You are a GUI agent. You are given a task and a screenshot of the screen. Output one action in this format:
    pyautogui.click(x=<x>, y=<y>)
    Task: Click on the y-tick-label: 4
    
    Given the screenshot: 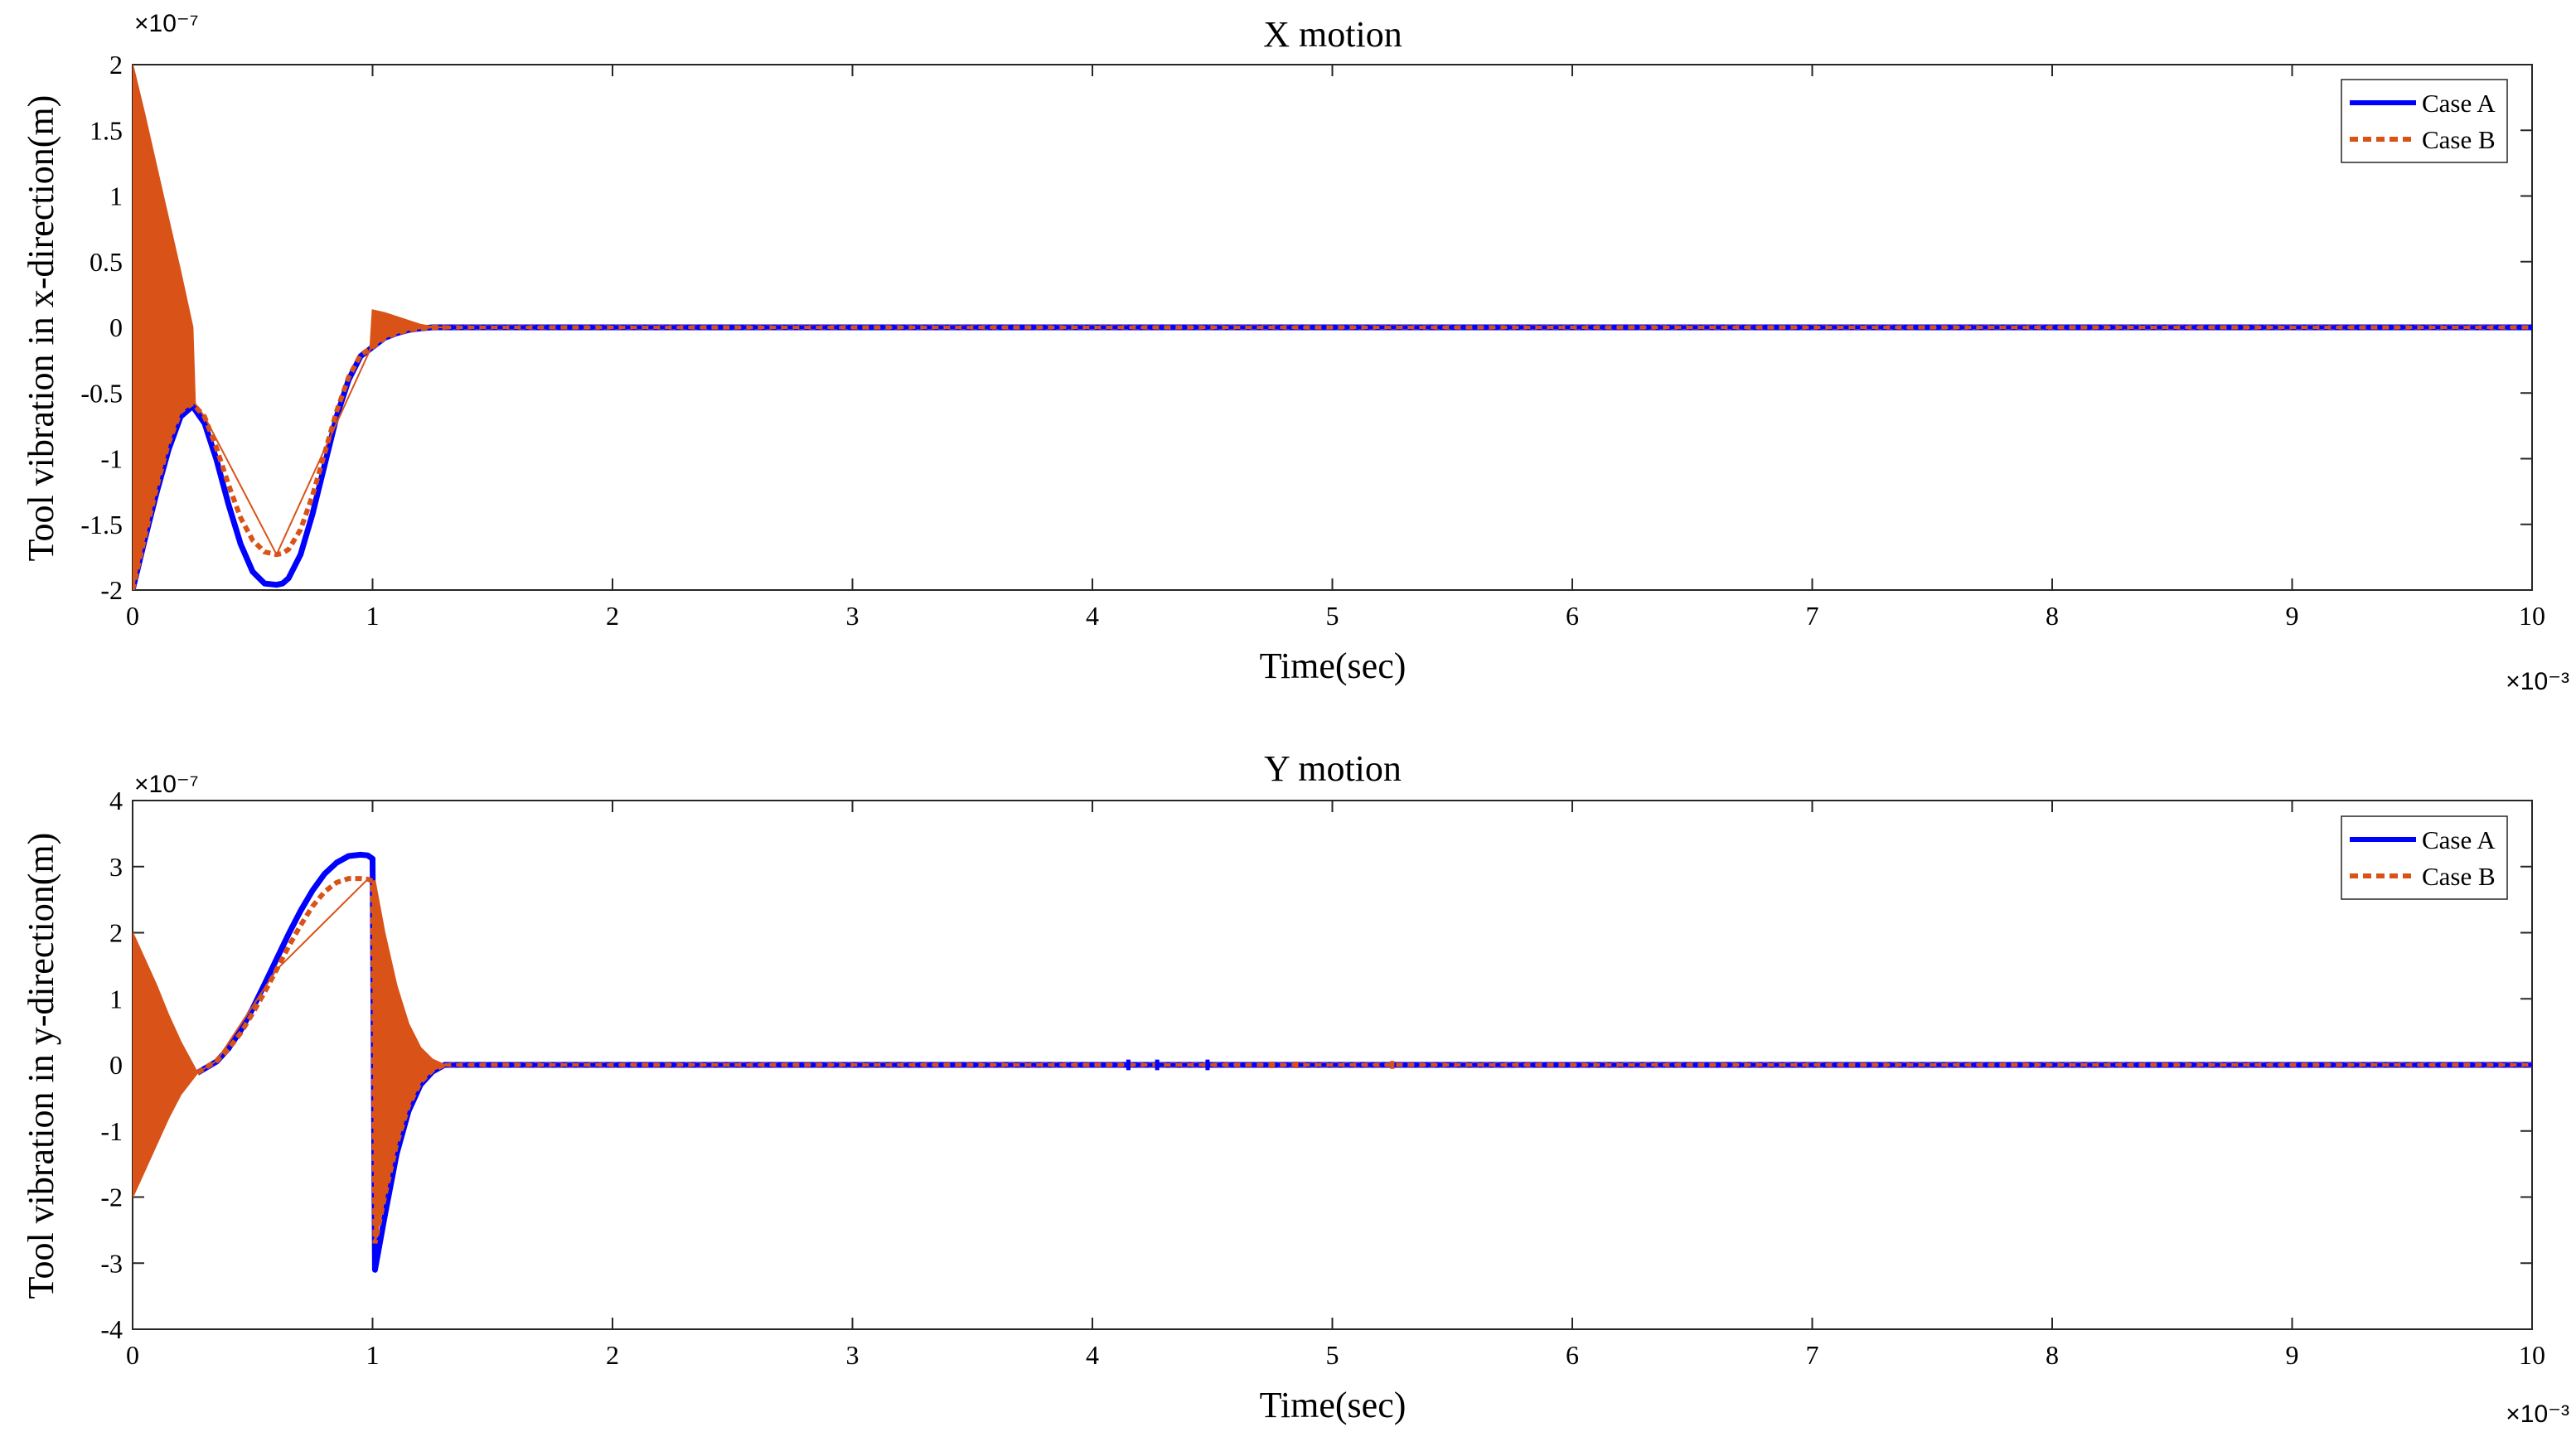 What is the action you would take?
    pyautogui.click(x=116, y=801)
    